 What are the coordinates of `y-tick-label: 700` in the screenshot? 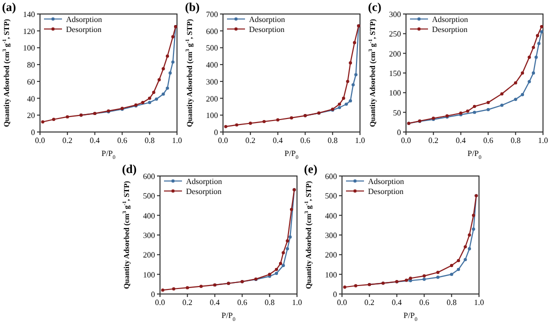 It's located at (212, 14).